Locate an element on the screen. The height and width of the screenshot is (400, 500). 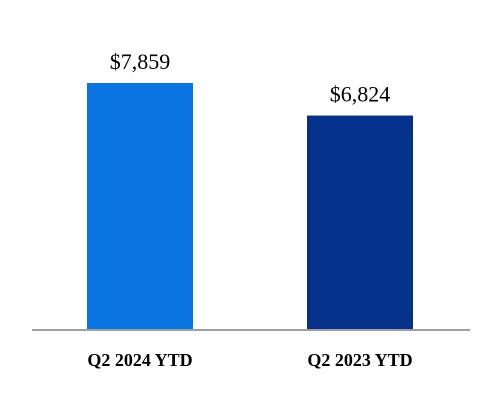
bar-value-label-2: $6,824 is located at coordinates (360, 94).